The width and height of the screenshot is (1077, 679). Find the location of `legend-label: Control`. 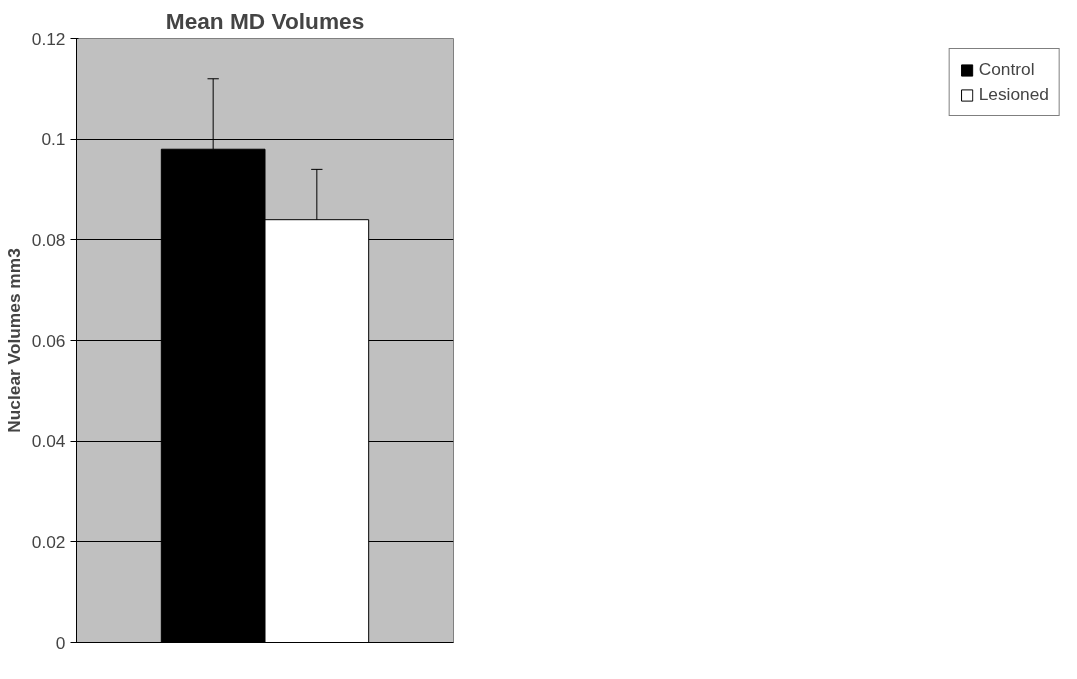

legend-label: Control is located at coordinates (1006, 69).